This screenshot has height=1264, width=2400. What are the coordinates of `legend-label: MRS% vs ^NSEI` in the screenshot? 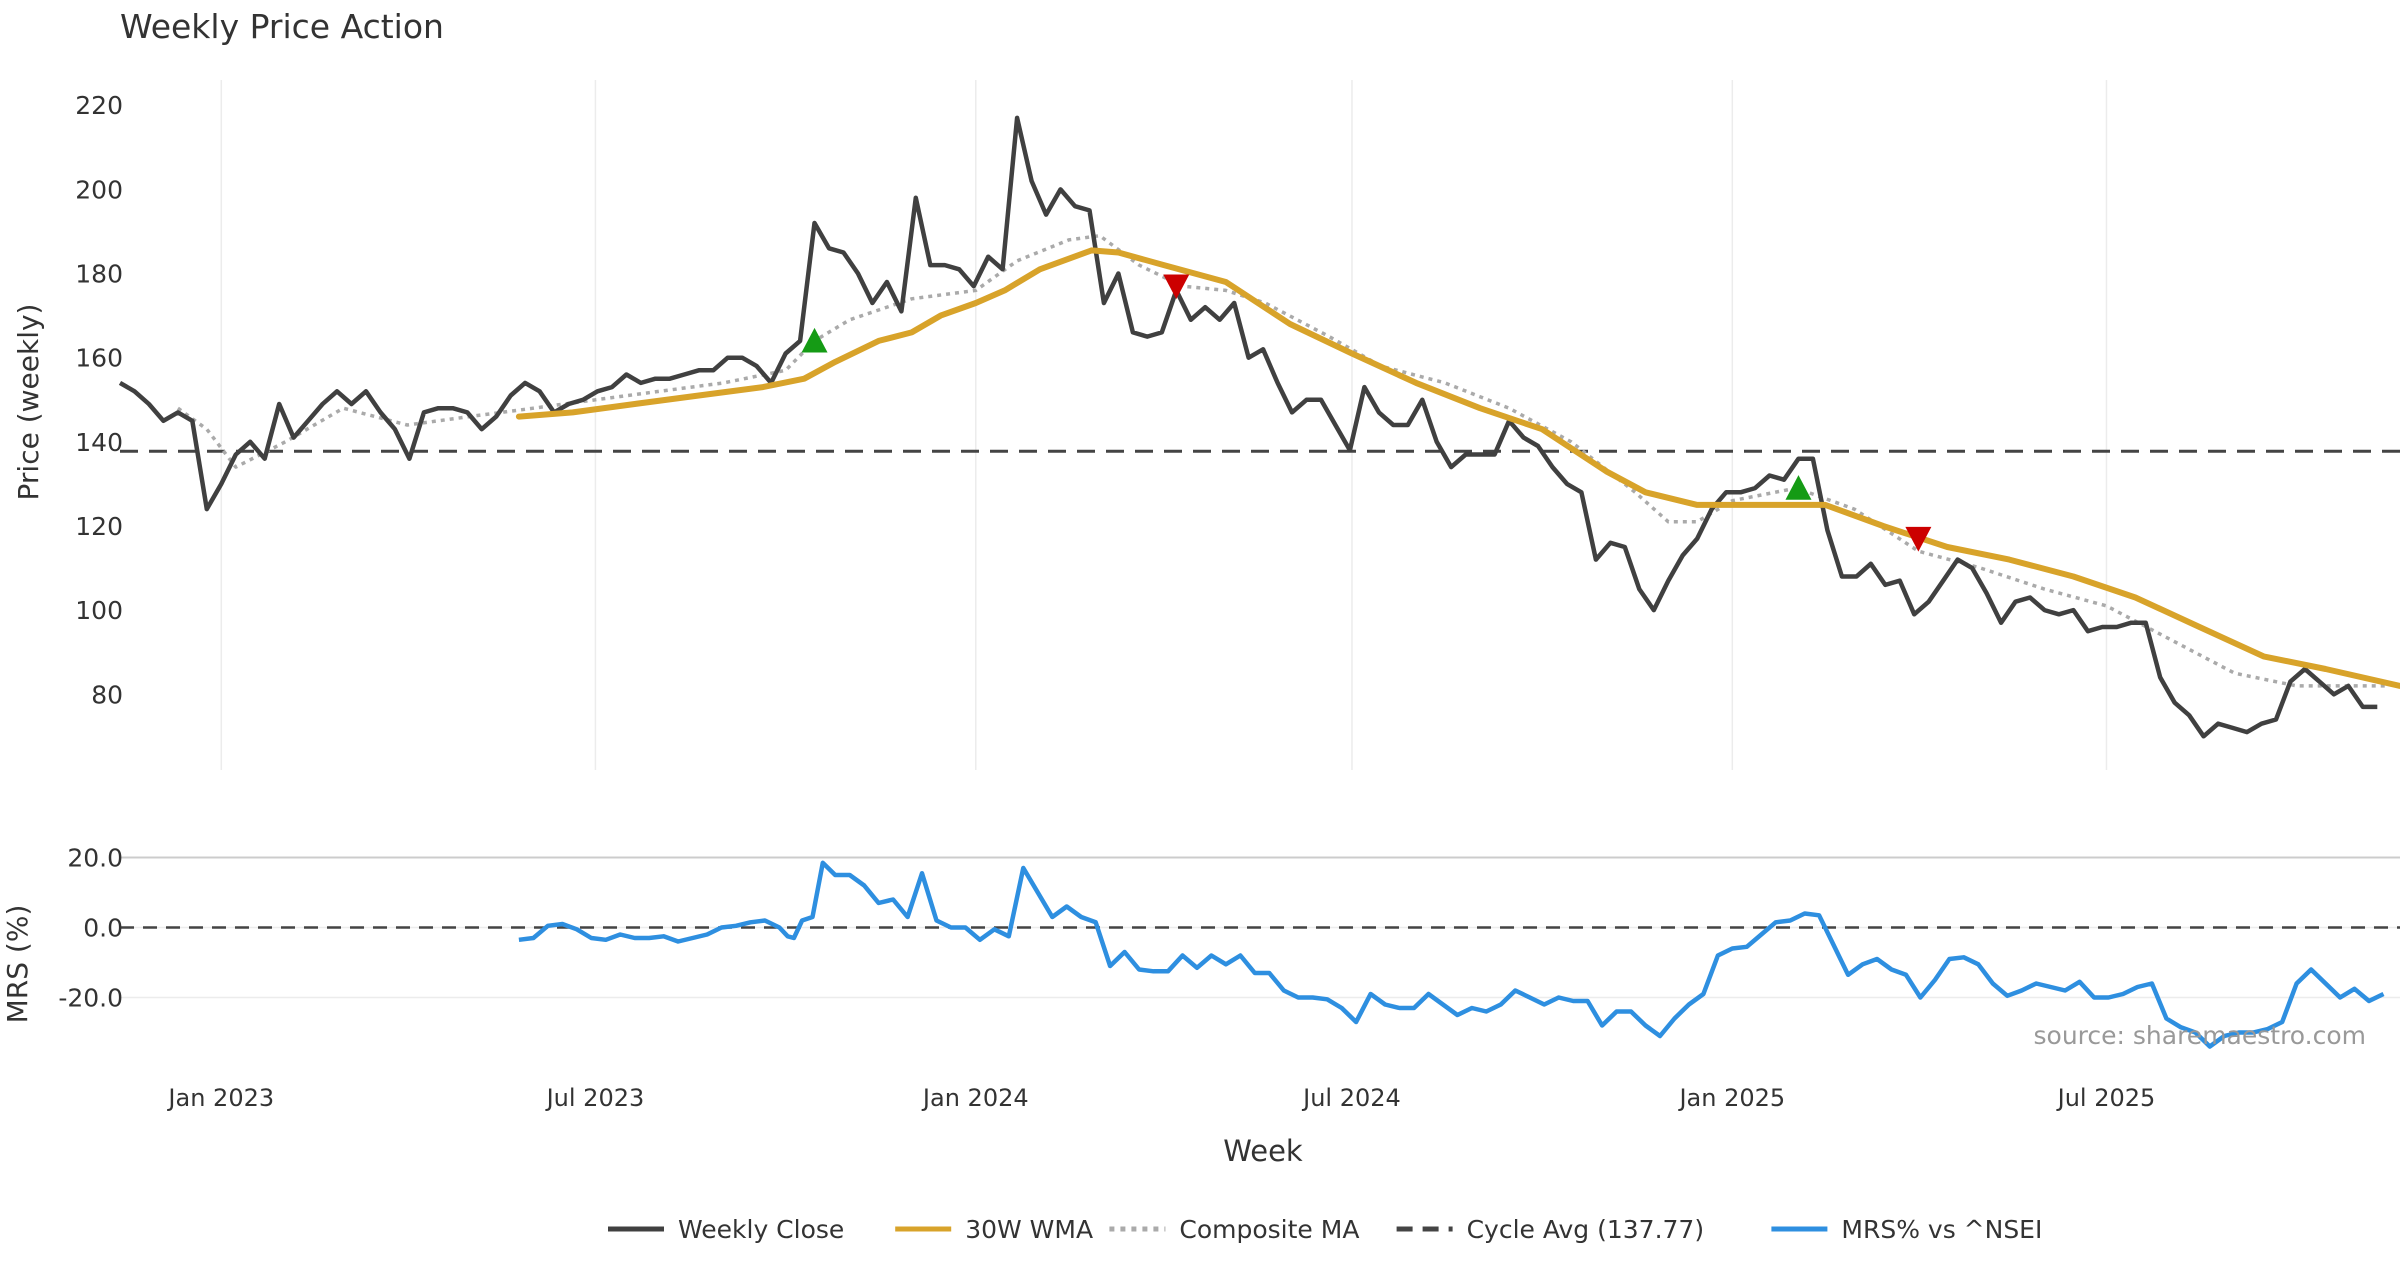 It's located at (1941, 1229).